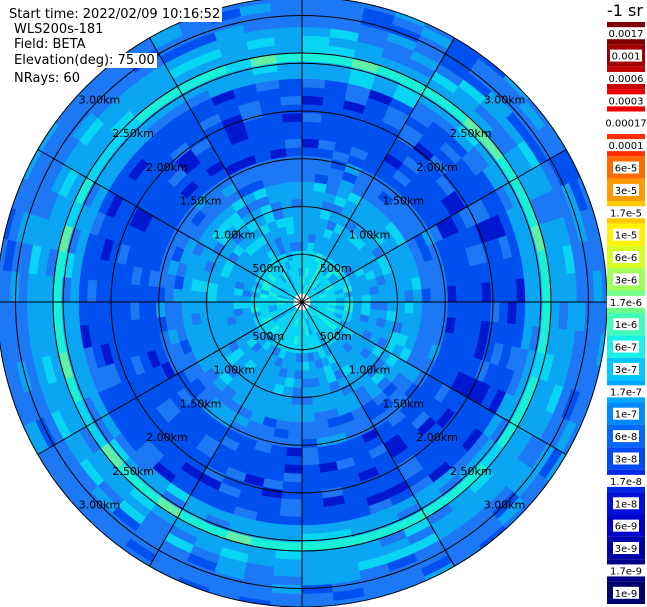  What do you see at coordinates (626, 280) in the screenshot?
I see `colorbar-label: 3e-6` at bounding box center [626, 280].